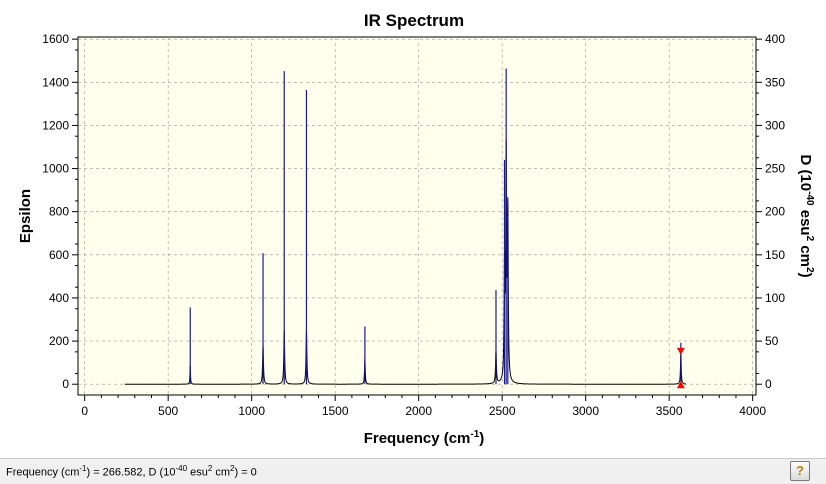 This screenshot has height=484, width=826. I want to click on x-tick-label: 2500, so click(502, 411).